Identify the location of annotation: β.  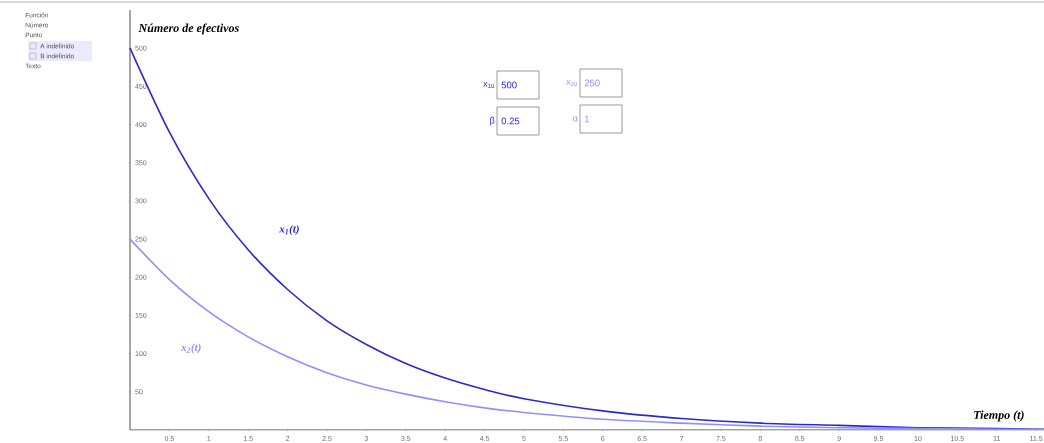
(492, 121).